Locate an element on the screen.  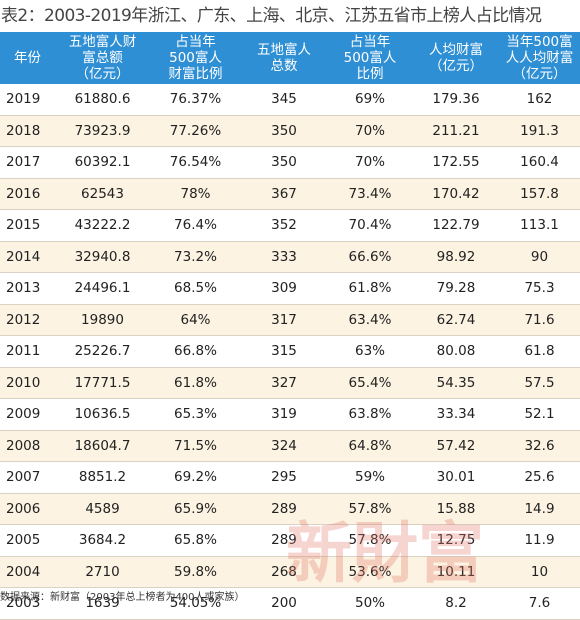
table-cell: 60392.1 is located at coordinates (102, 162).